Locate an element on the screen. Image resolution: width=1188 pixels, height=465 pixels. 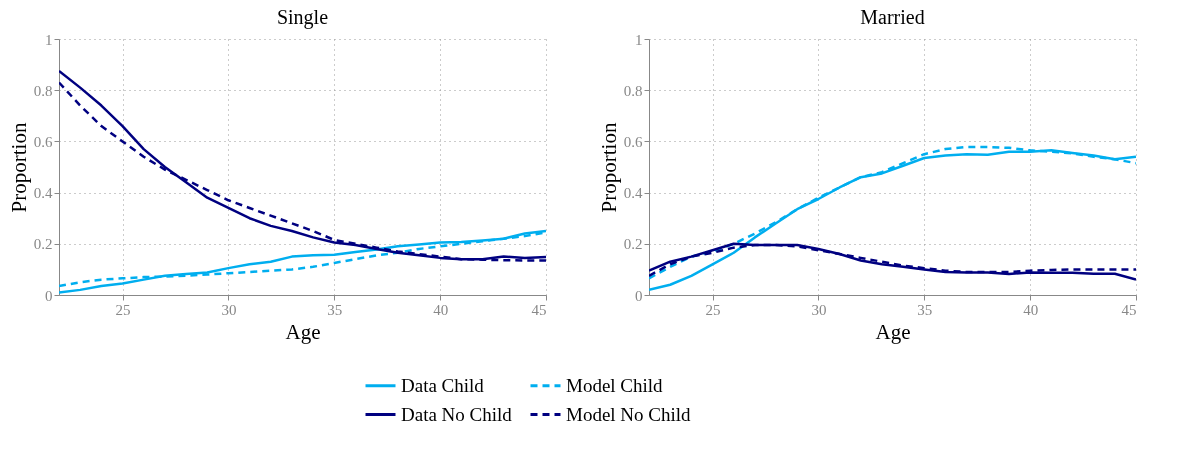
chart-title: Single is located at coordinates (302, 17).